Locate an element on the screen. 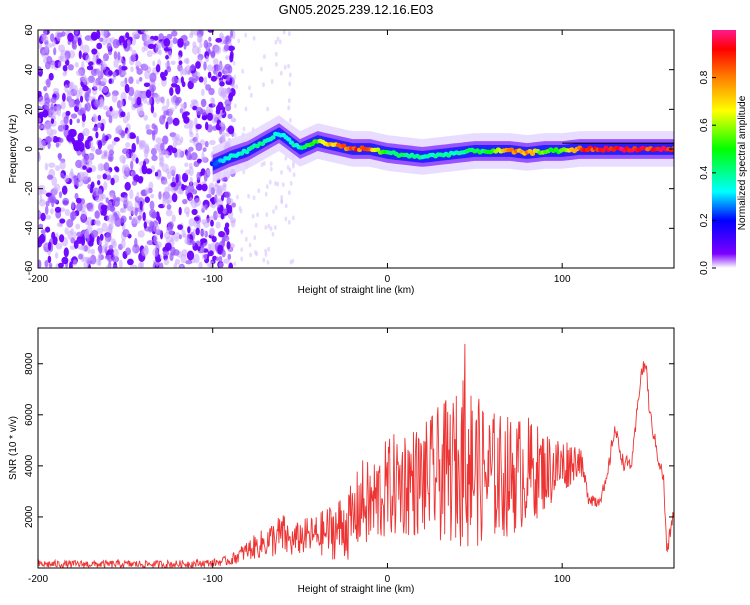  spectrogram-xlabel: Height of straight line (km) is located at coordinates (356, 290).